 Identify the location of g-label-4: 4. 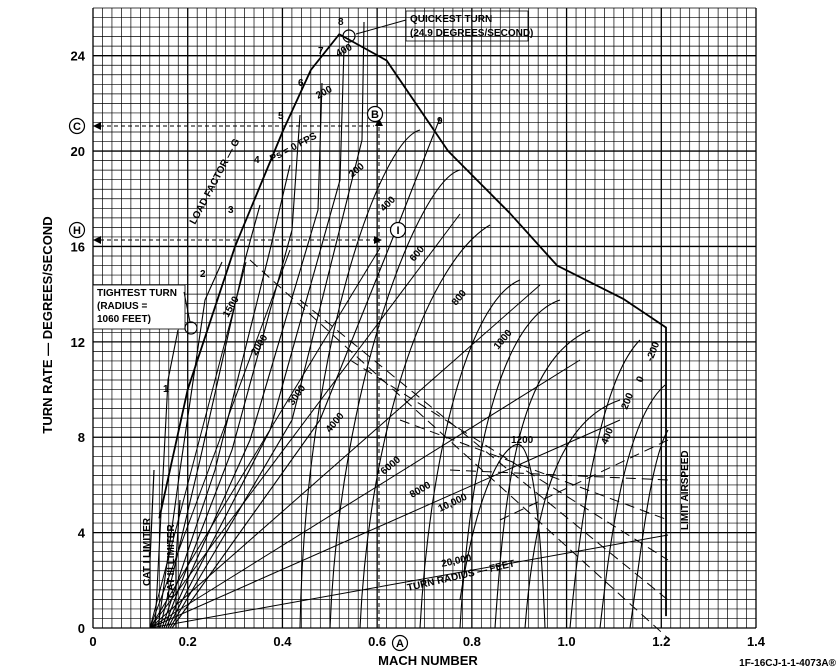
(257, 160).